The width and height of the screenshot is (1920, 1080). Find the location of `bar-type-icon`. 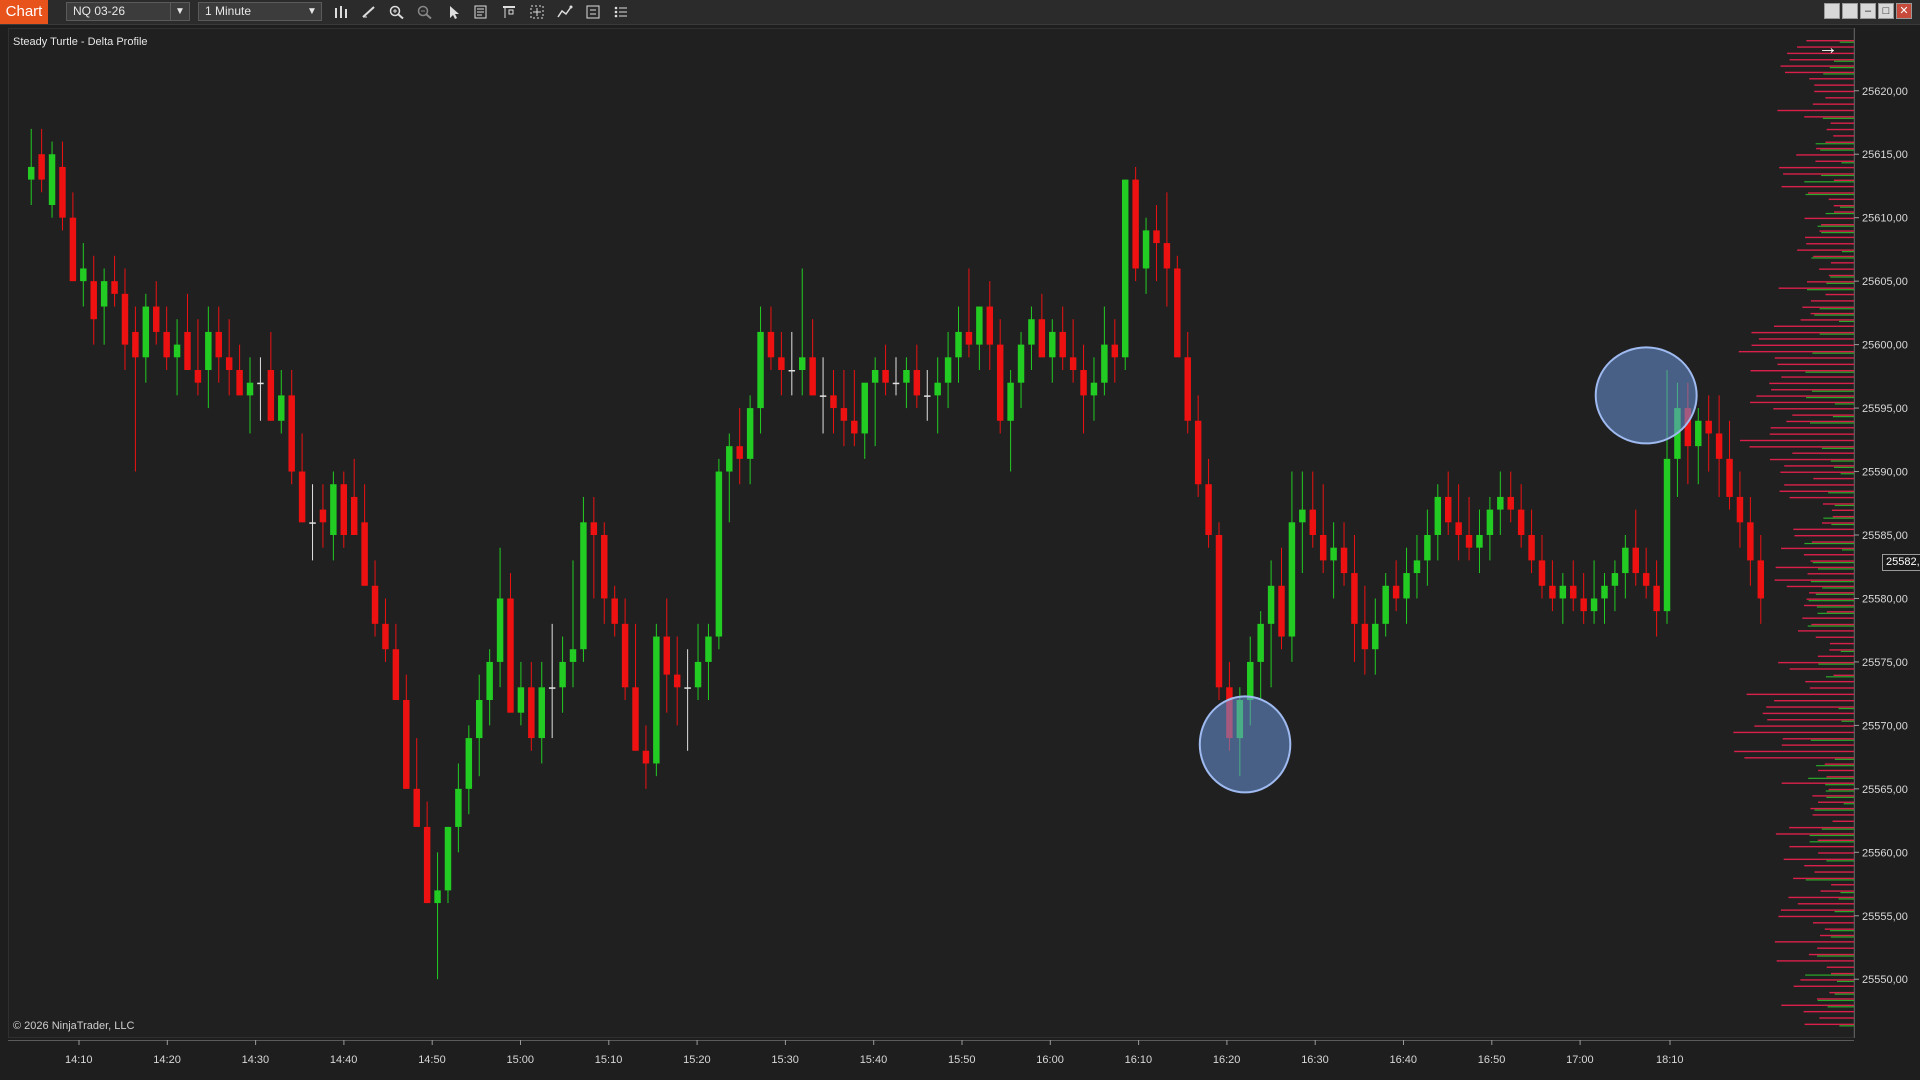

bar-type-icon is located at coordinates (341, 12).